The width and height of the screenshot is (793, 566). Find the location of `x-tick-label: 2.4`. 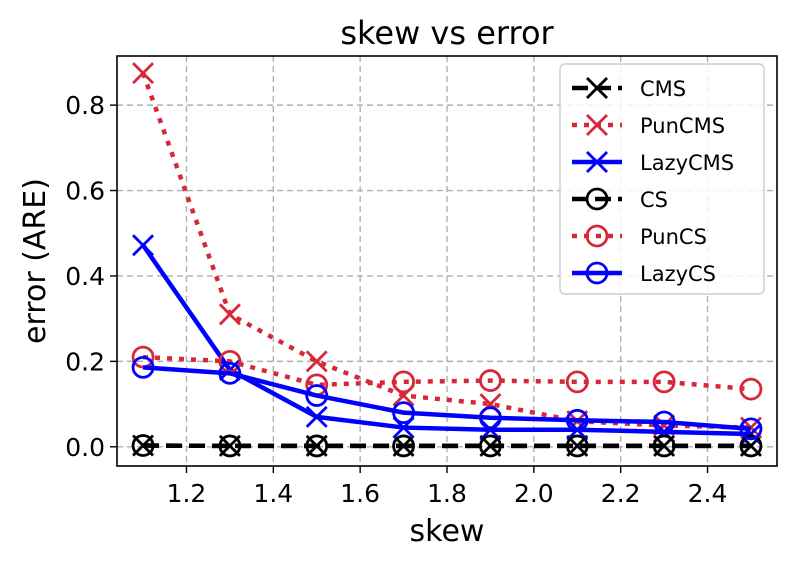

x-tick-label: 2.4 is located at coordinates (708, 493).